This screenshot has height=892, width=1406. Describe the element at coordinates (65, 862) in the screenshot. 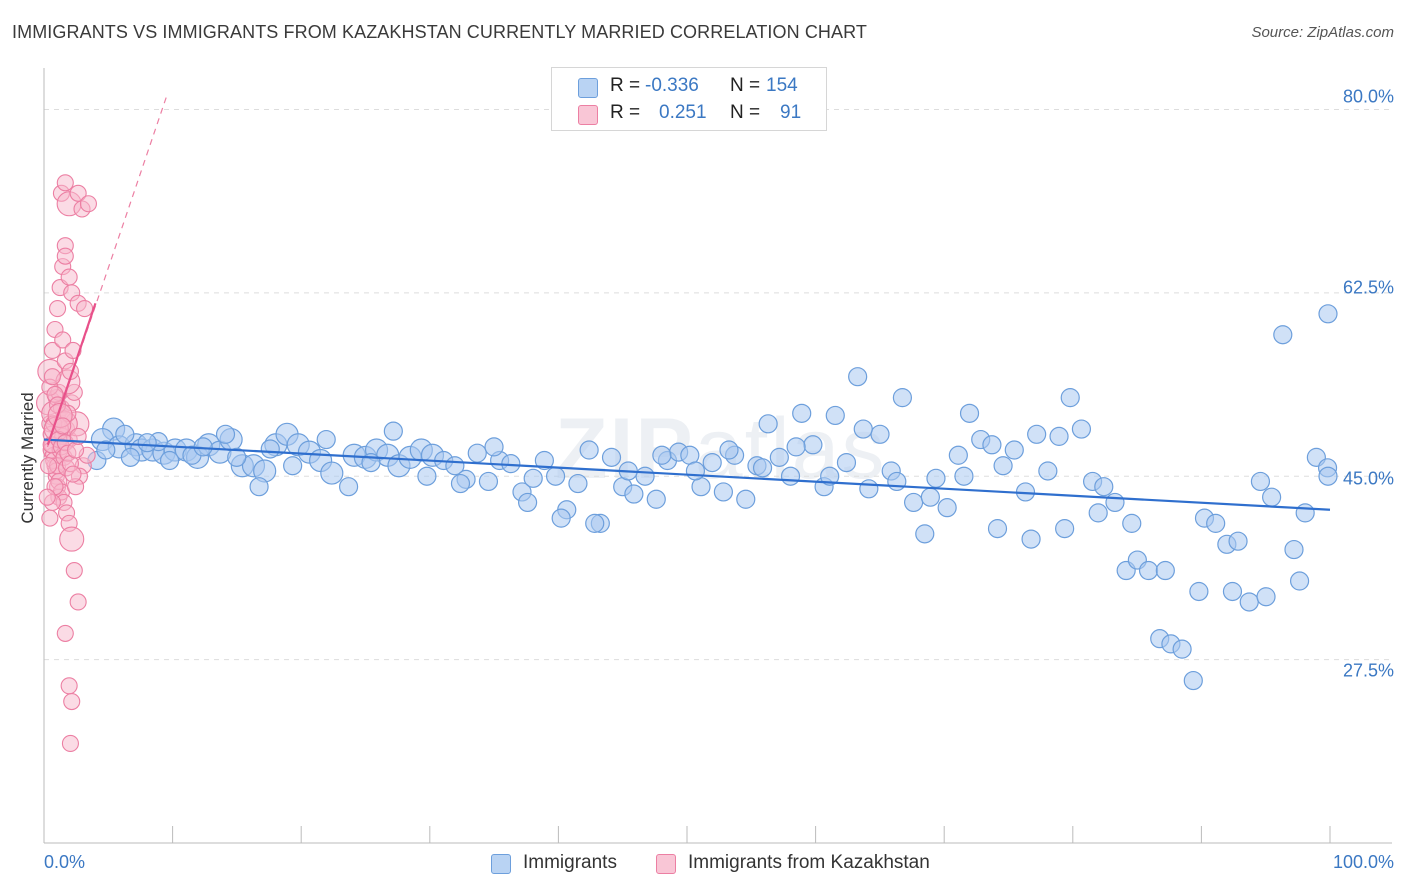

I see `x-tick-label: 0.0%` at that location.